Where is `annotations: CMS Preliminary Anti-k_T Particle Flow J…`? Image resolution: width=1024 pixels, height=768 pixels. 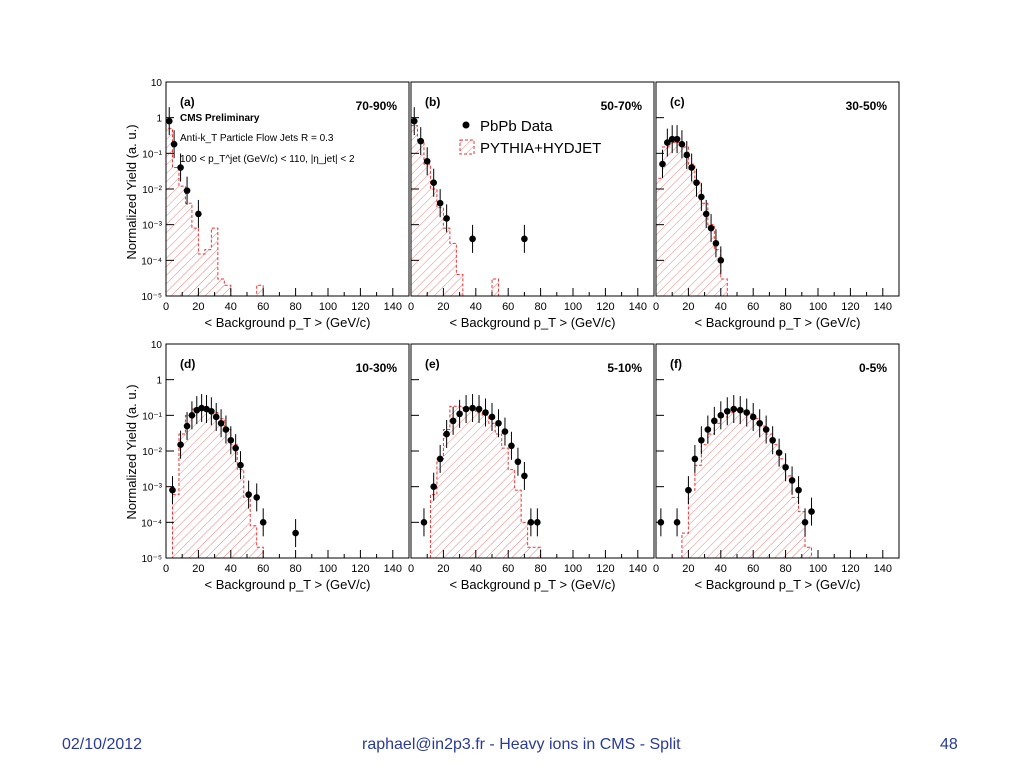 annotations: CMS Preliminary Anti-k_T Particle Flow J… is located at coordinates (267, 139).